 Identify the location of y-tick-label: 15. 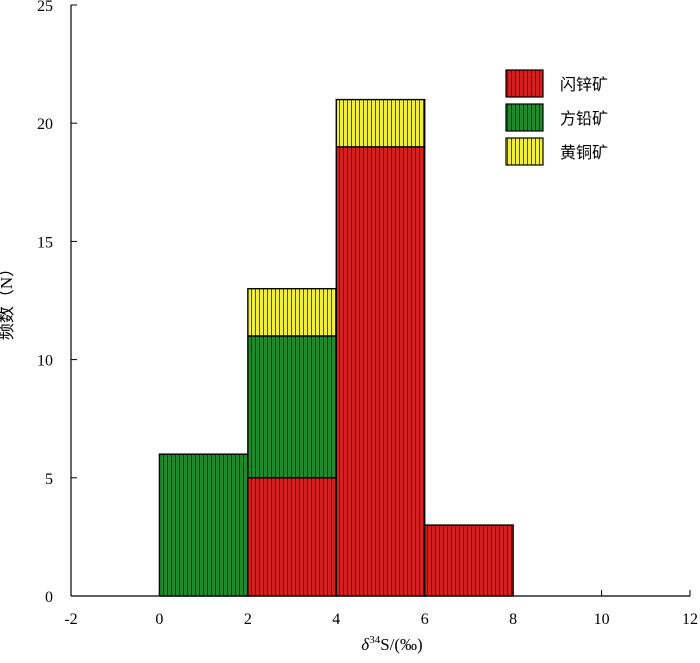
(45, 242).